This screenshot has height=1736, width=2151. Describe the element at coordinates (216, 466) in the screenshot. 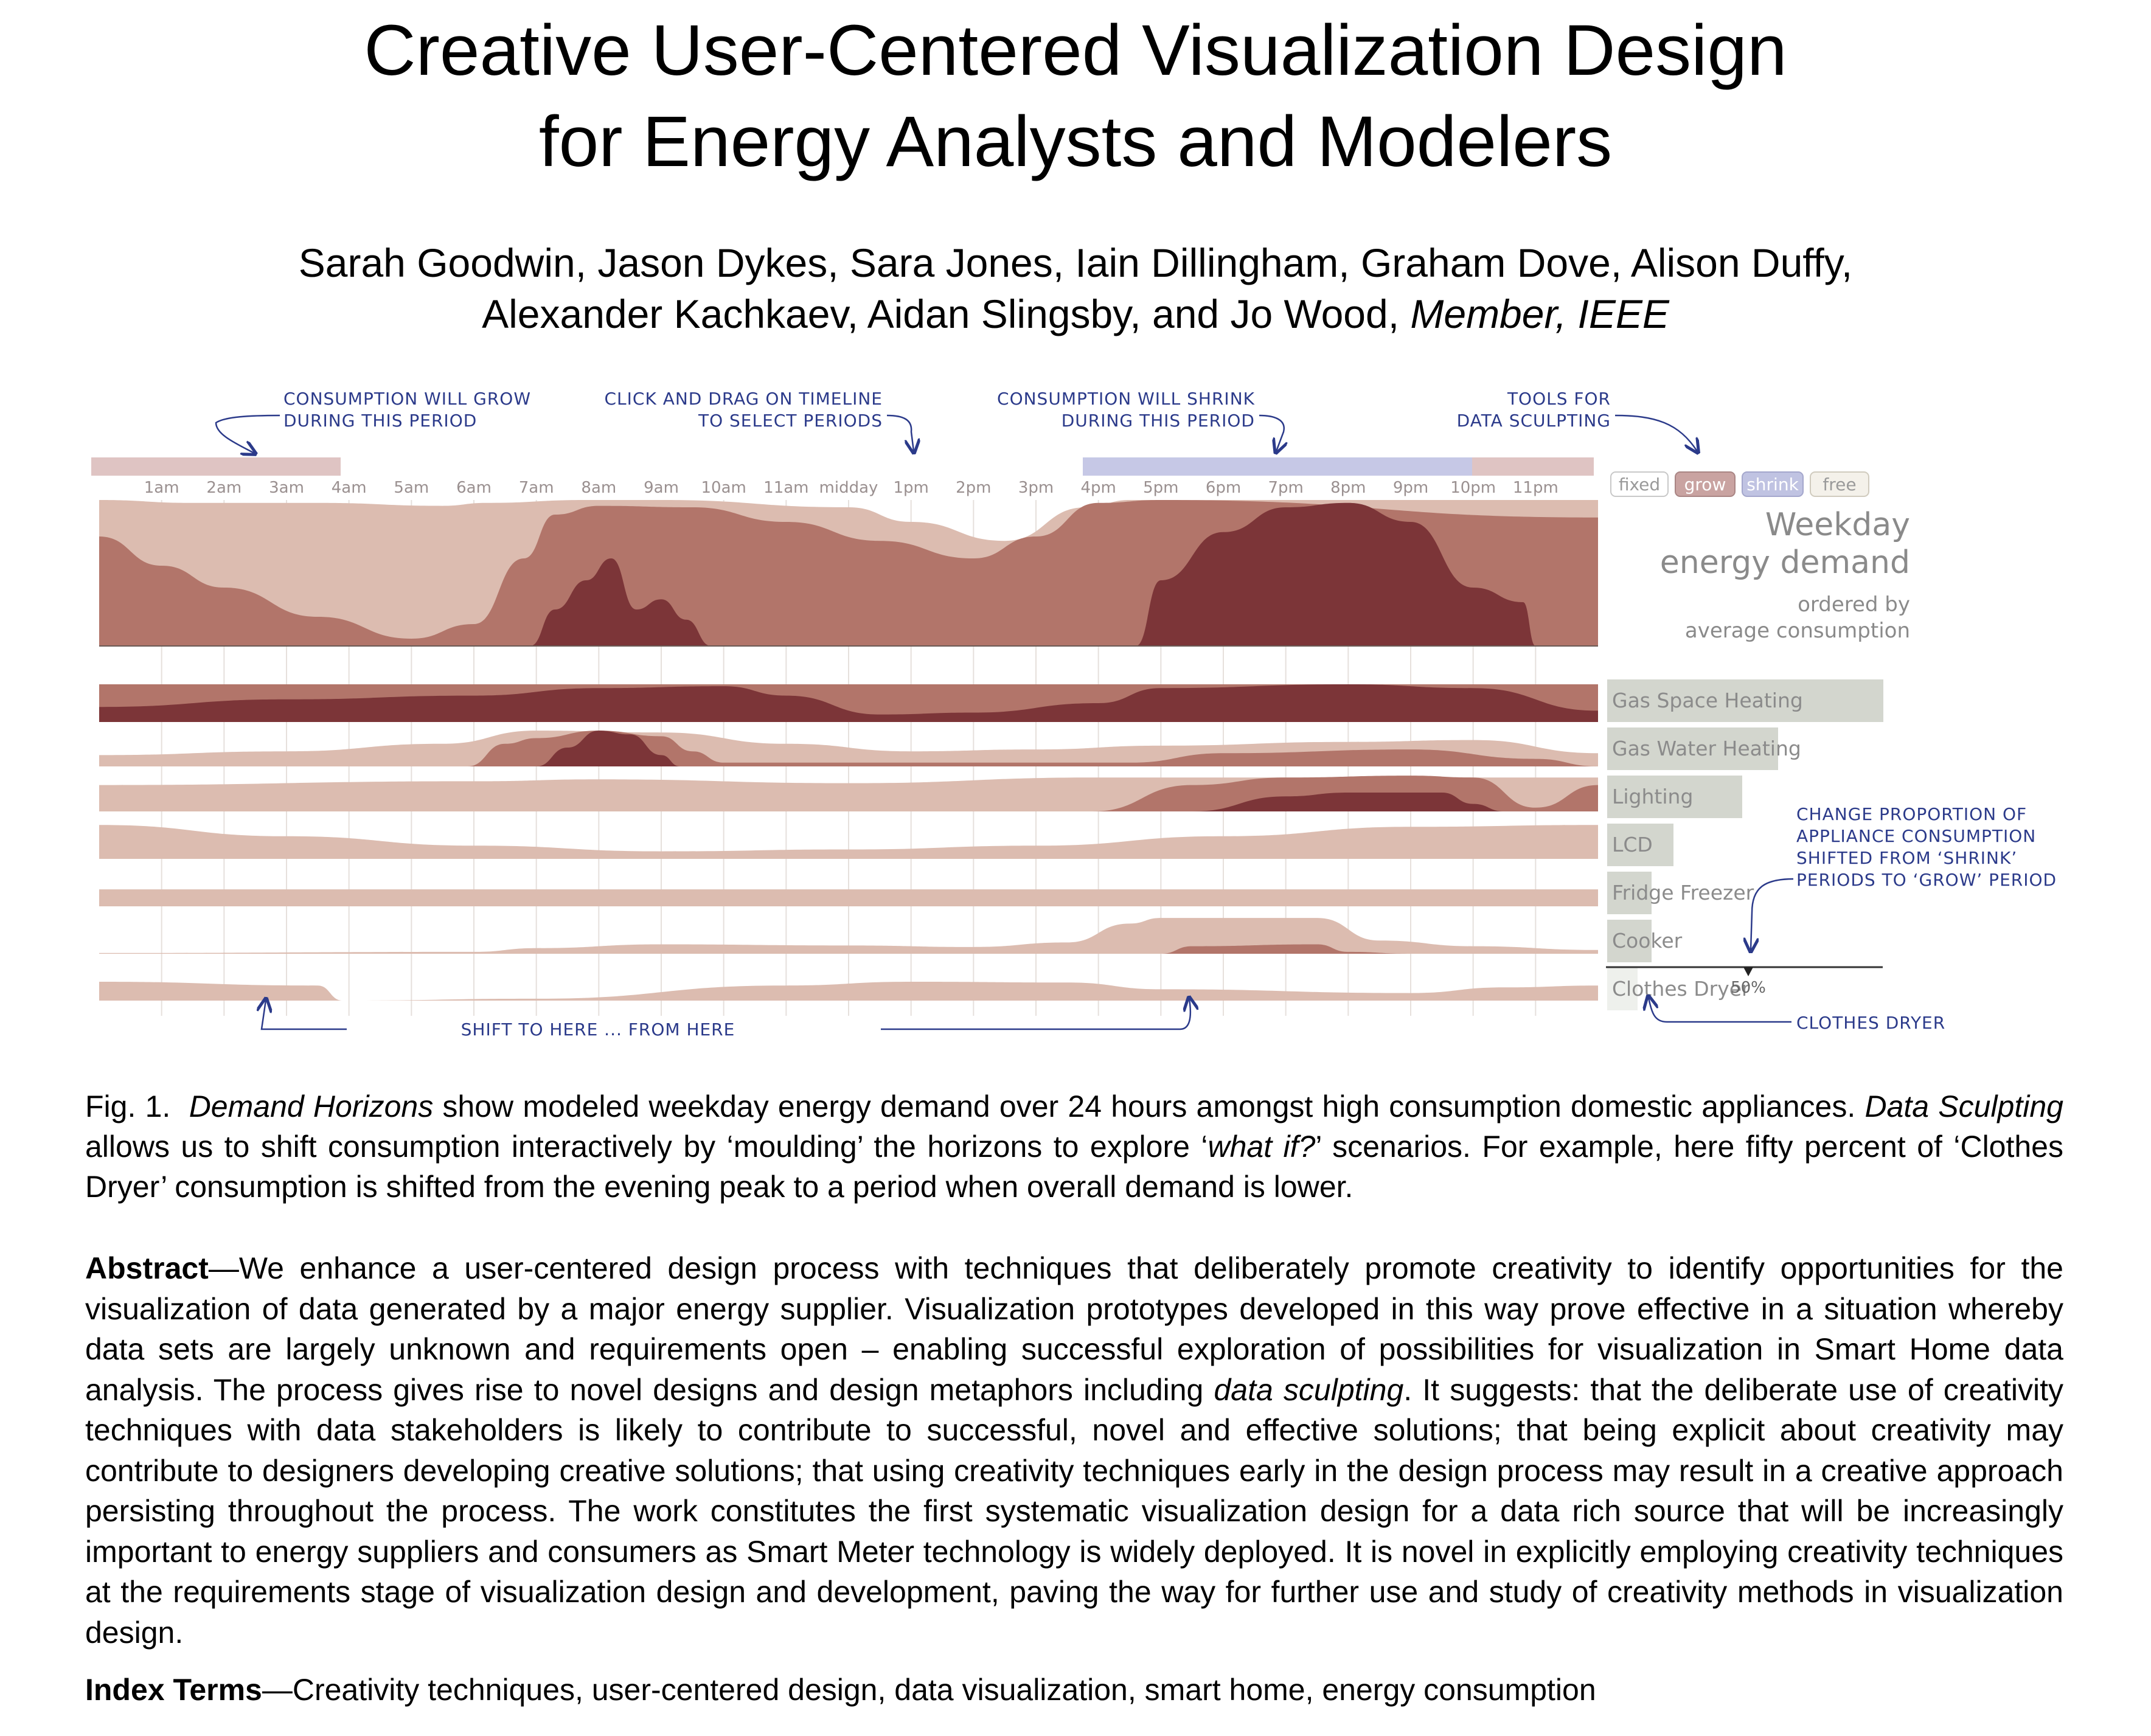

I see `grow-period` at that location.